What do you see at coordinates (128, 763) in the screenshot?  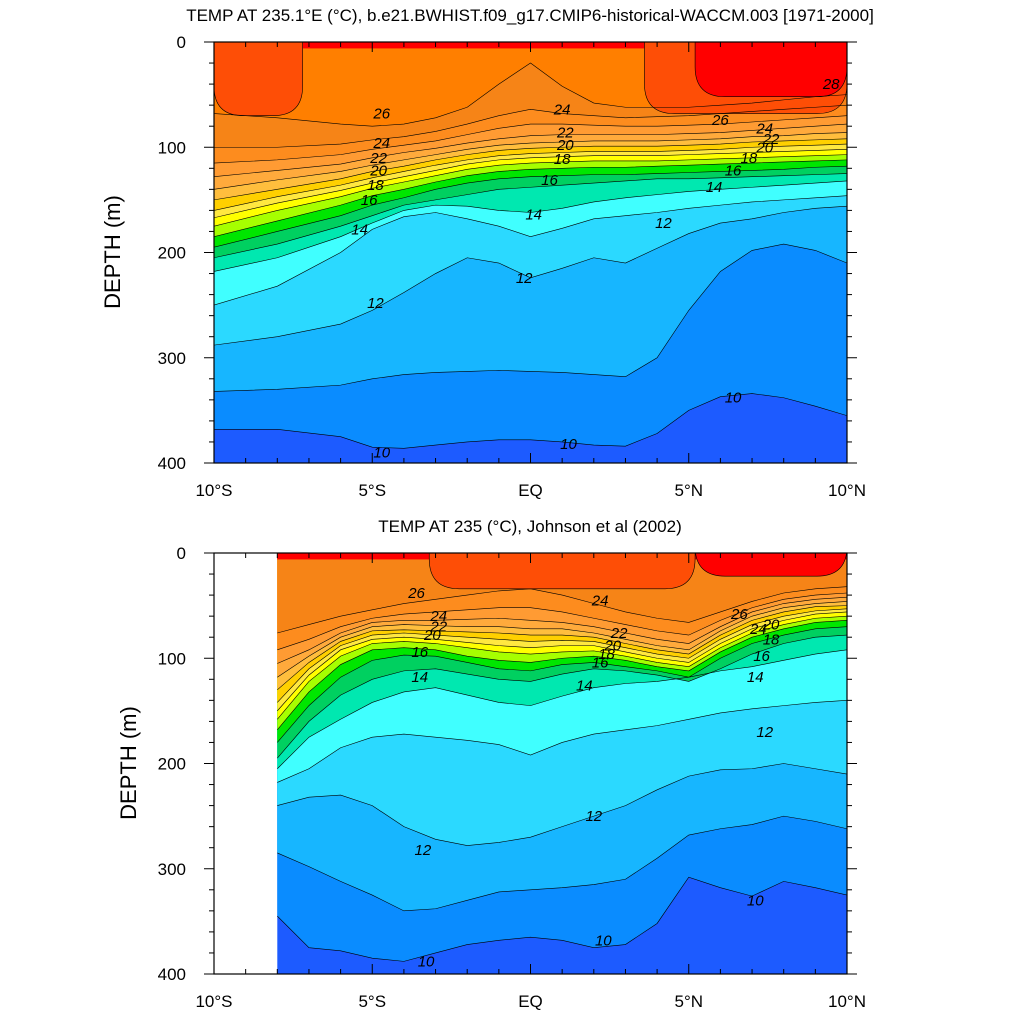 I see `bottom-panel-y-axis-label: DEPTH (m)` at bounding box center [128, 763].